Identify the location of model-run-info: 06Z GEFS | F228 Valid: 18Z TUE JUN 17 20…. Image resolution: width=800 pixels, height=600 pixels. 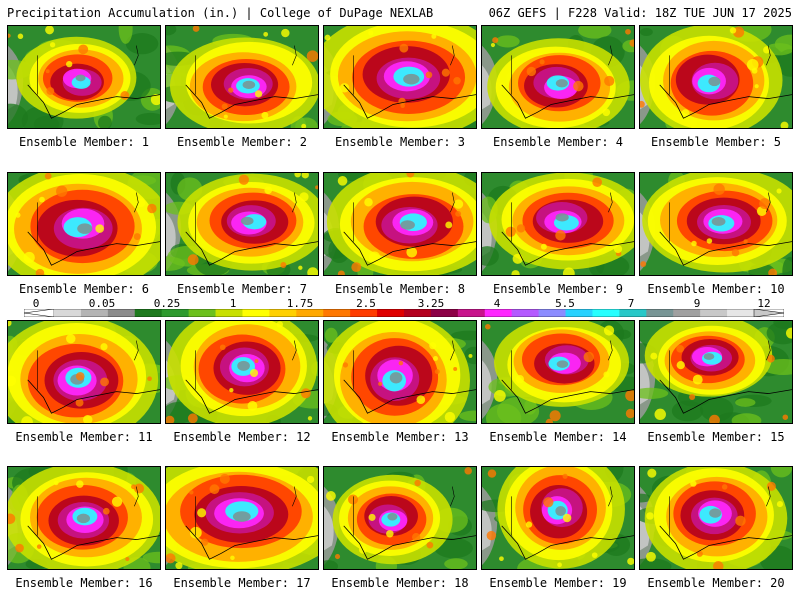
(640, 13).